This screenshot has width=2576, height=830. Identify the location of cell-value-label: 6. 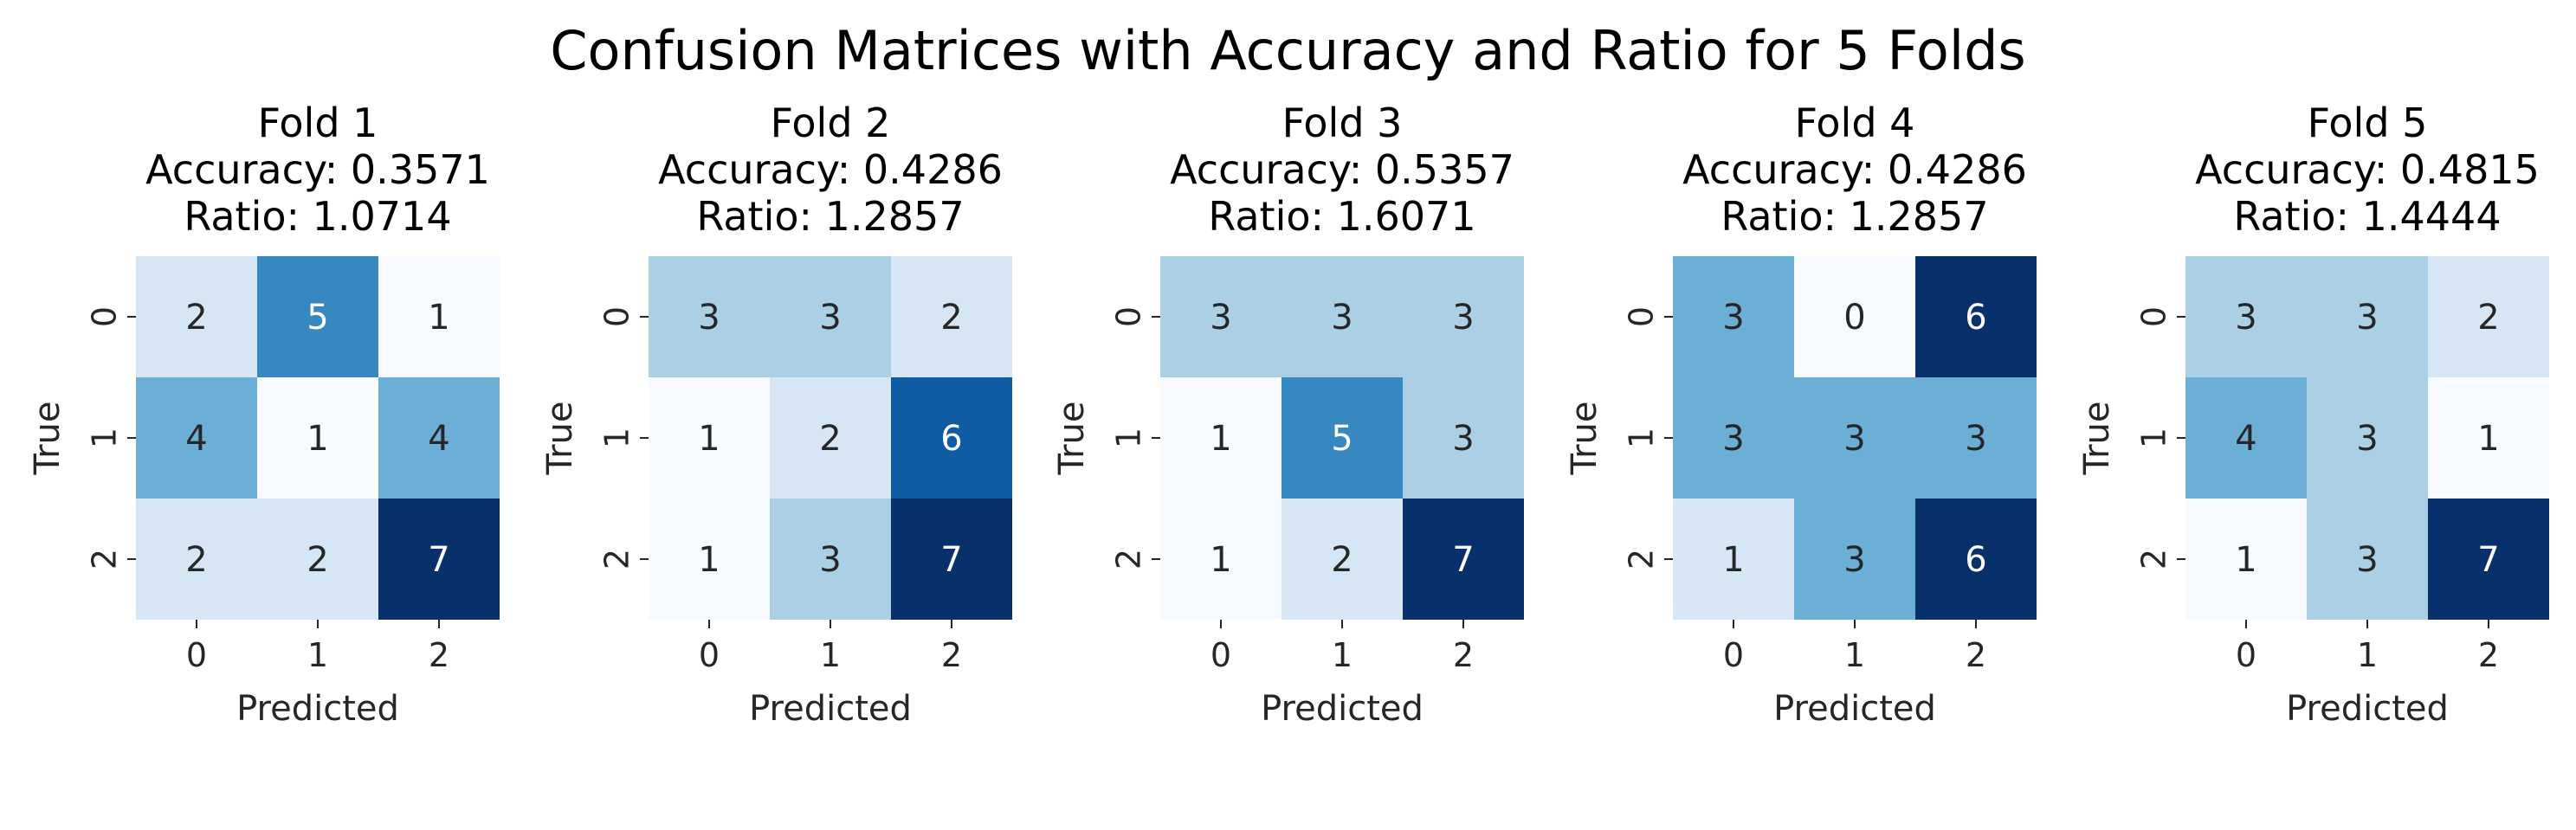
(1975, 560).